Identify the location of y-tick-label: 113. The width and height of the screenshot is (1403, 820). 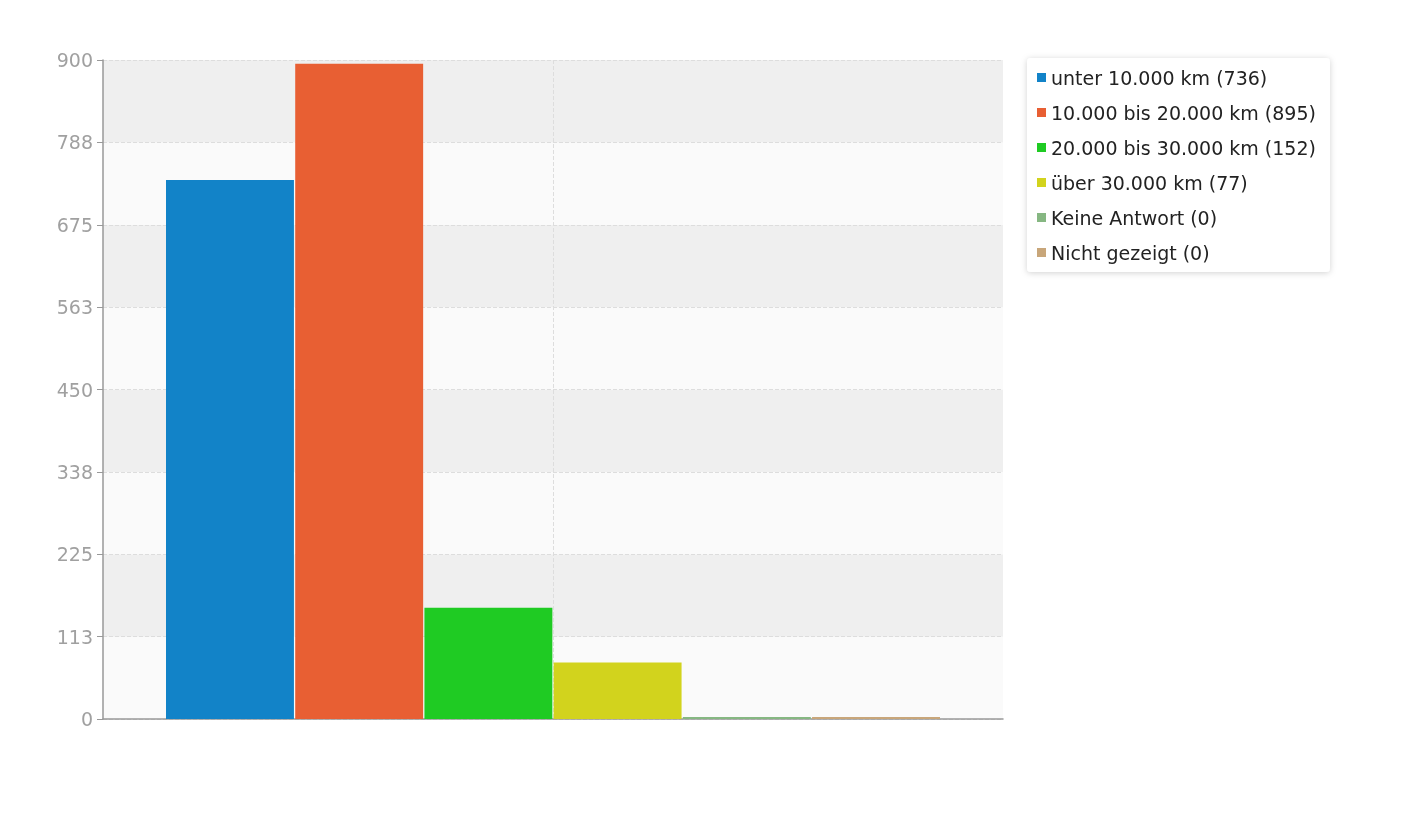
(74, 636).